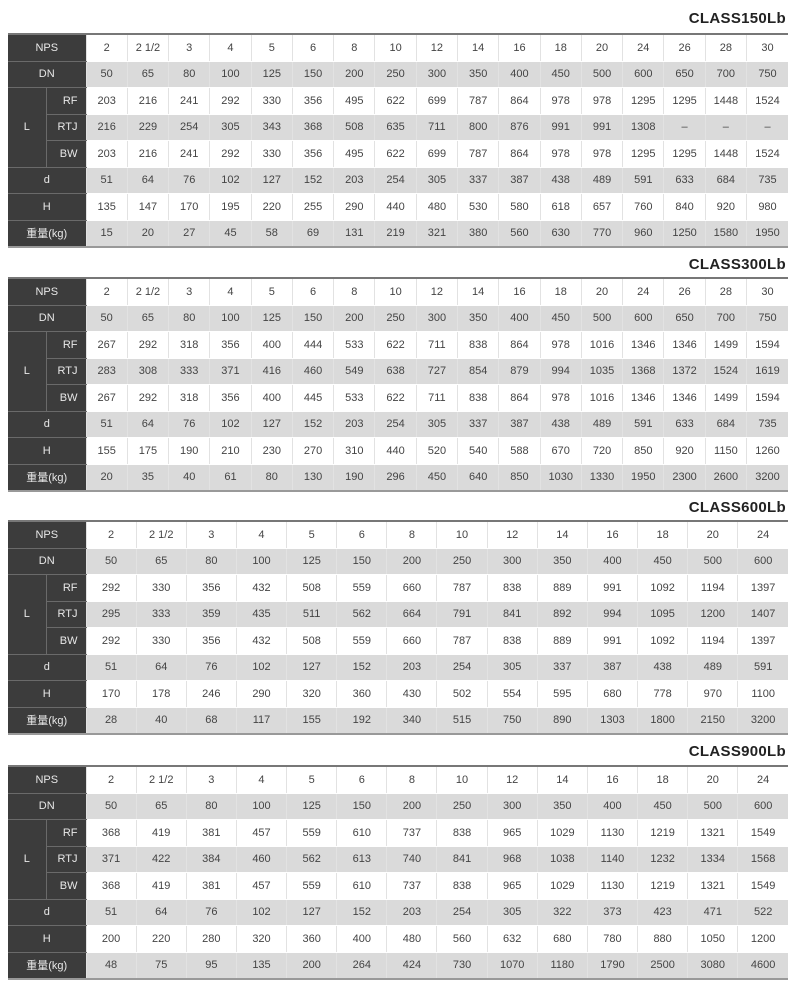  What do you see at coordinates (311, 966) in the screenshot?
I see `table-cell: 200` at bounding box center [311, 966].